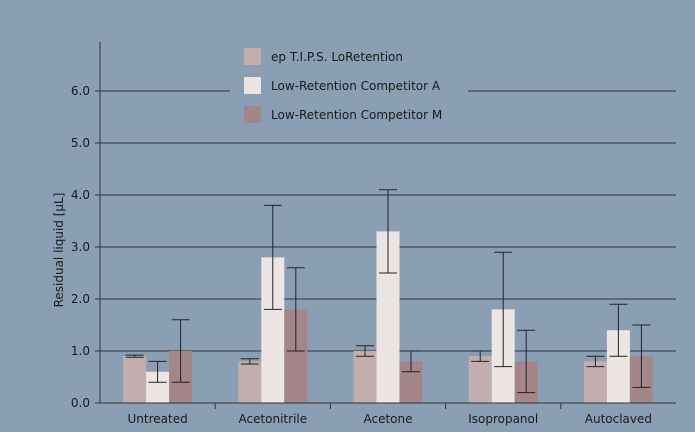 Image resolution: width=695 pixels, height=432 pixels. I want to click on legend-label: Low-Retention Competitor M, so click(356, 115).